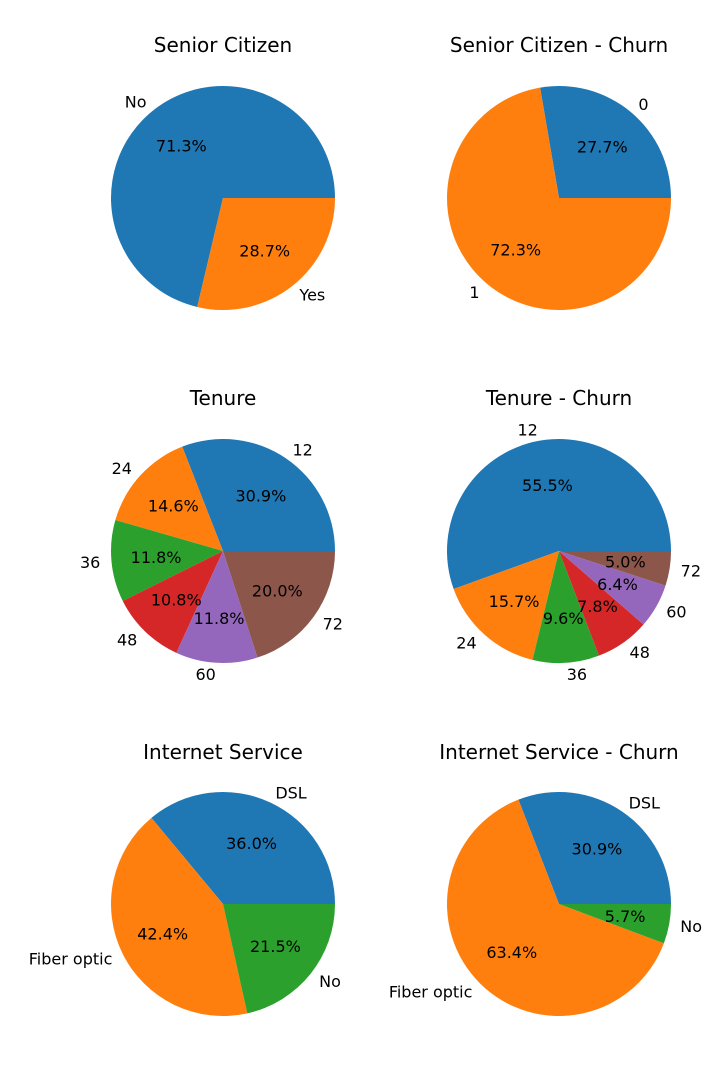  What do you see at coordinates (563, 618) in the screenshot?
I see `slice-percent-label: 9.6%` at bounding box center [563, 618].